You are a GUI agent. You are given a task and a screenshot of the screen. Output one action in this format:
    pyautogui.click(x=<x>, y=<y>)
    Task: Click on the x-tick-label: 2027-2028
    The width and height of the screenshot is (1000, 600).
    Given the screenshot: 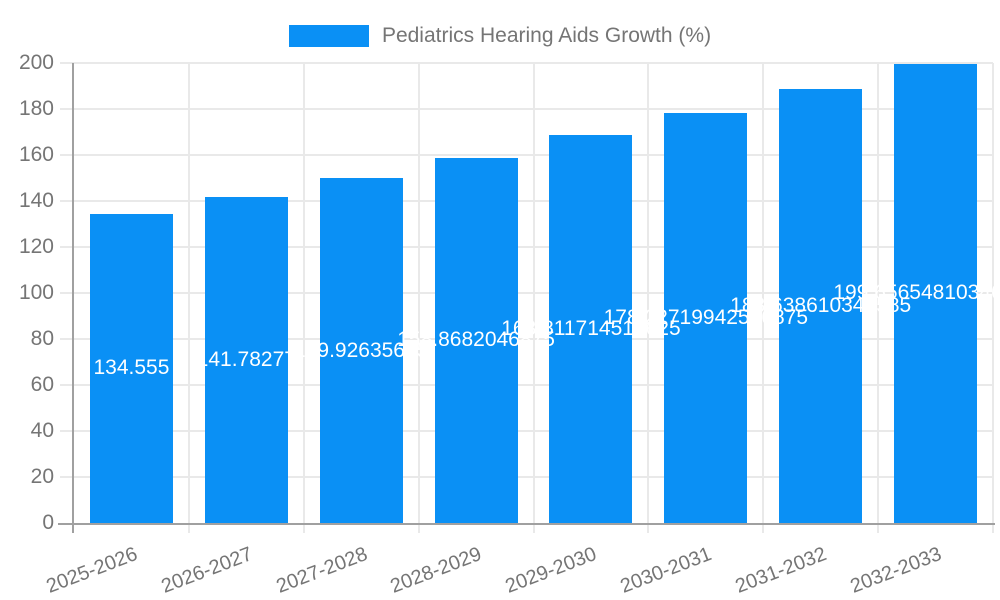 What is the action you would take?
    pyautogui.click(x=321, y=570)
    